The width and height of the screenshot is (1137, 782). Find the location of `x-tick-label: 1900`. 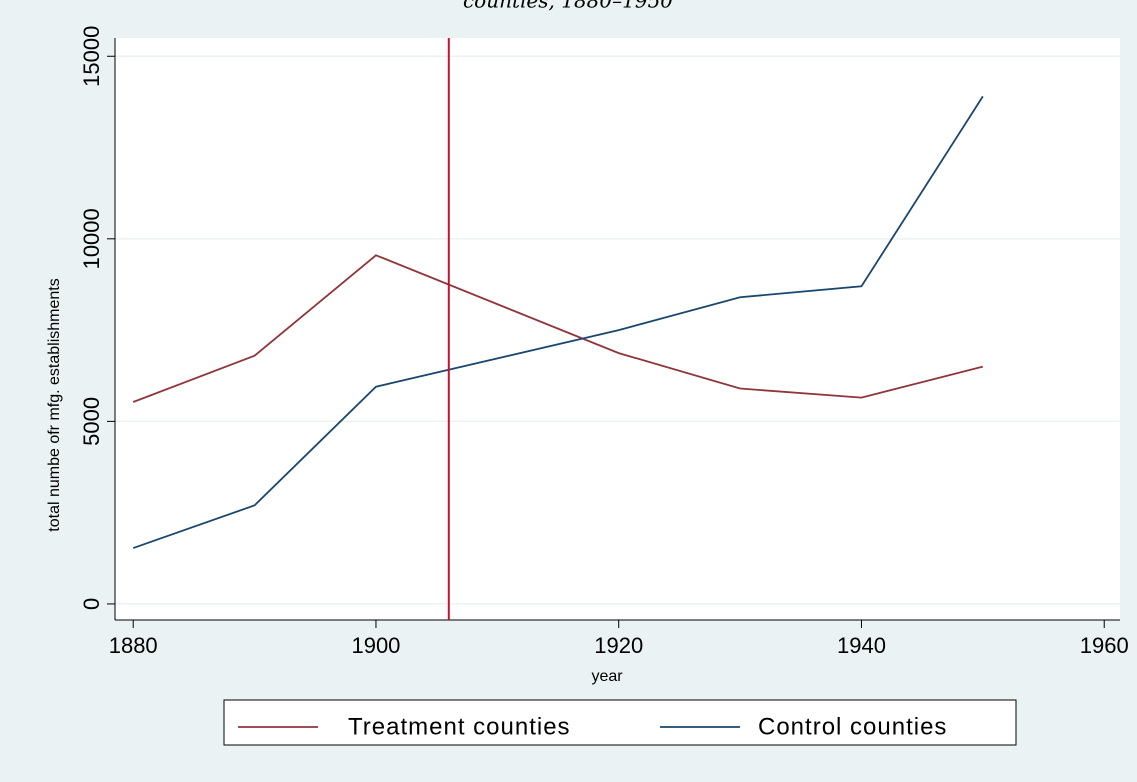

x-tick-label: 1900 is located at coordinates (375, 645).